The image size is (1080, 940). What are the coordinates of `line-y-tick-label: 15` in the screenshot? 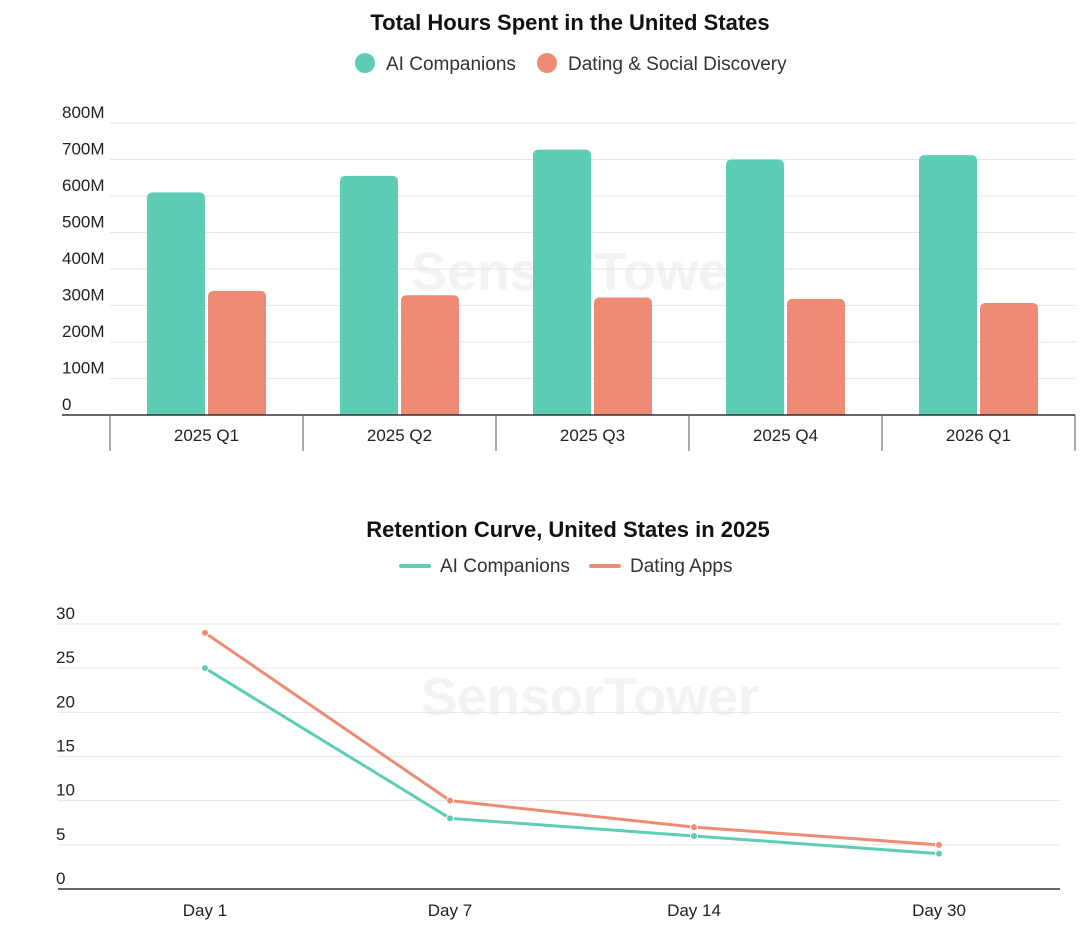 It's located at (65, 746).